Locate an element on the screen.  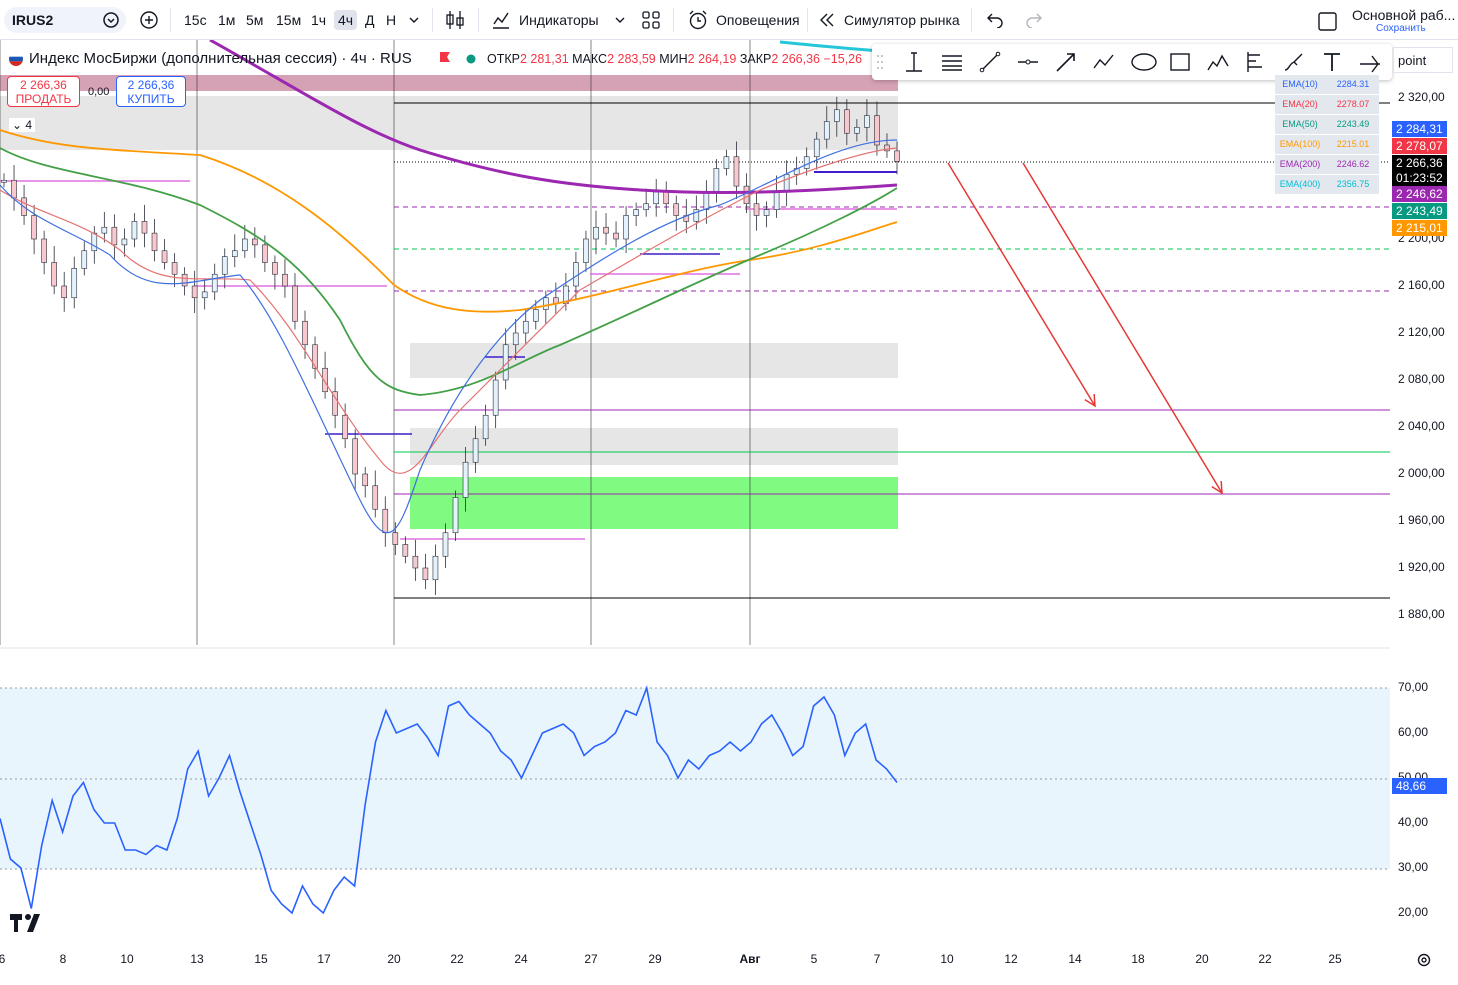
interval-5m: 5м is located at coordinates (255, 20).